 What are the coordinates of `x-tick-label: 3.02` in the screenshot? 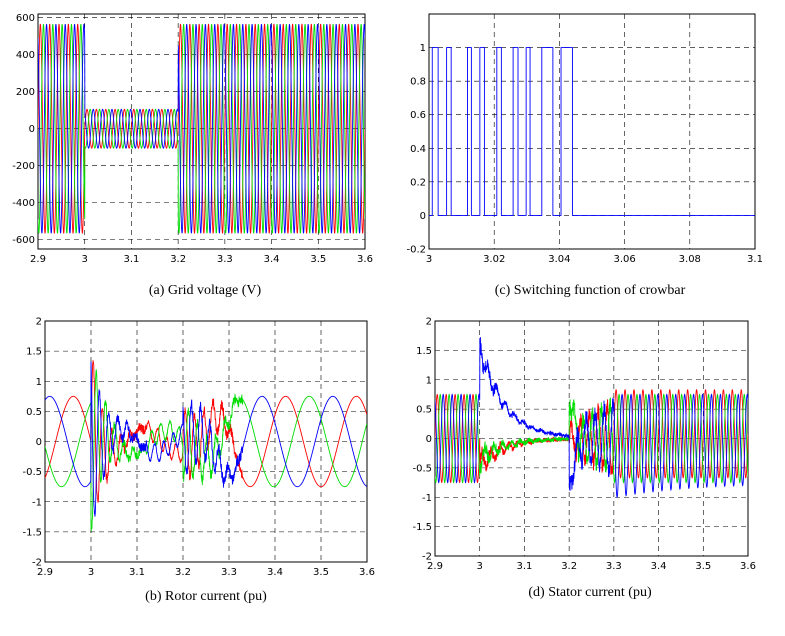 It's located at (494, 259).